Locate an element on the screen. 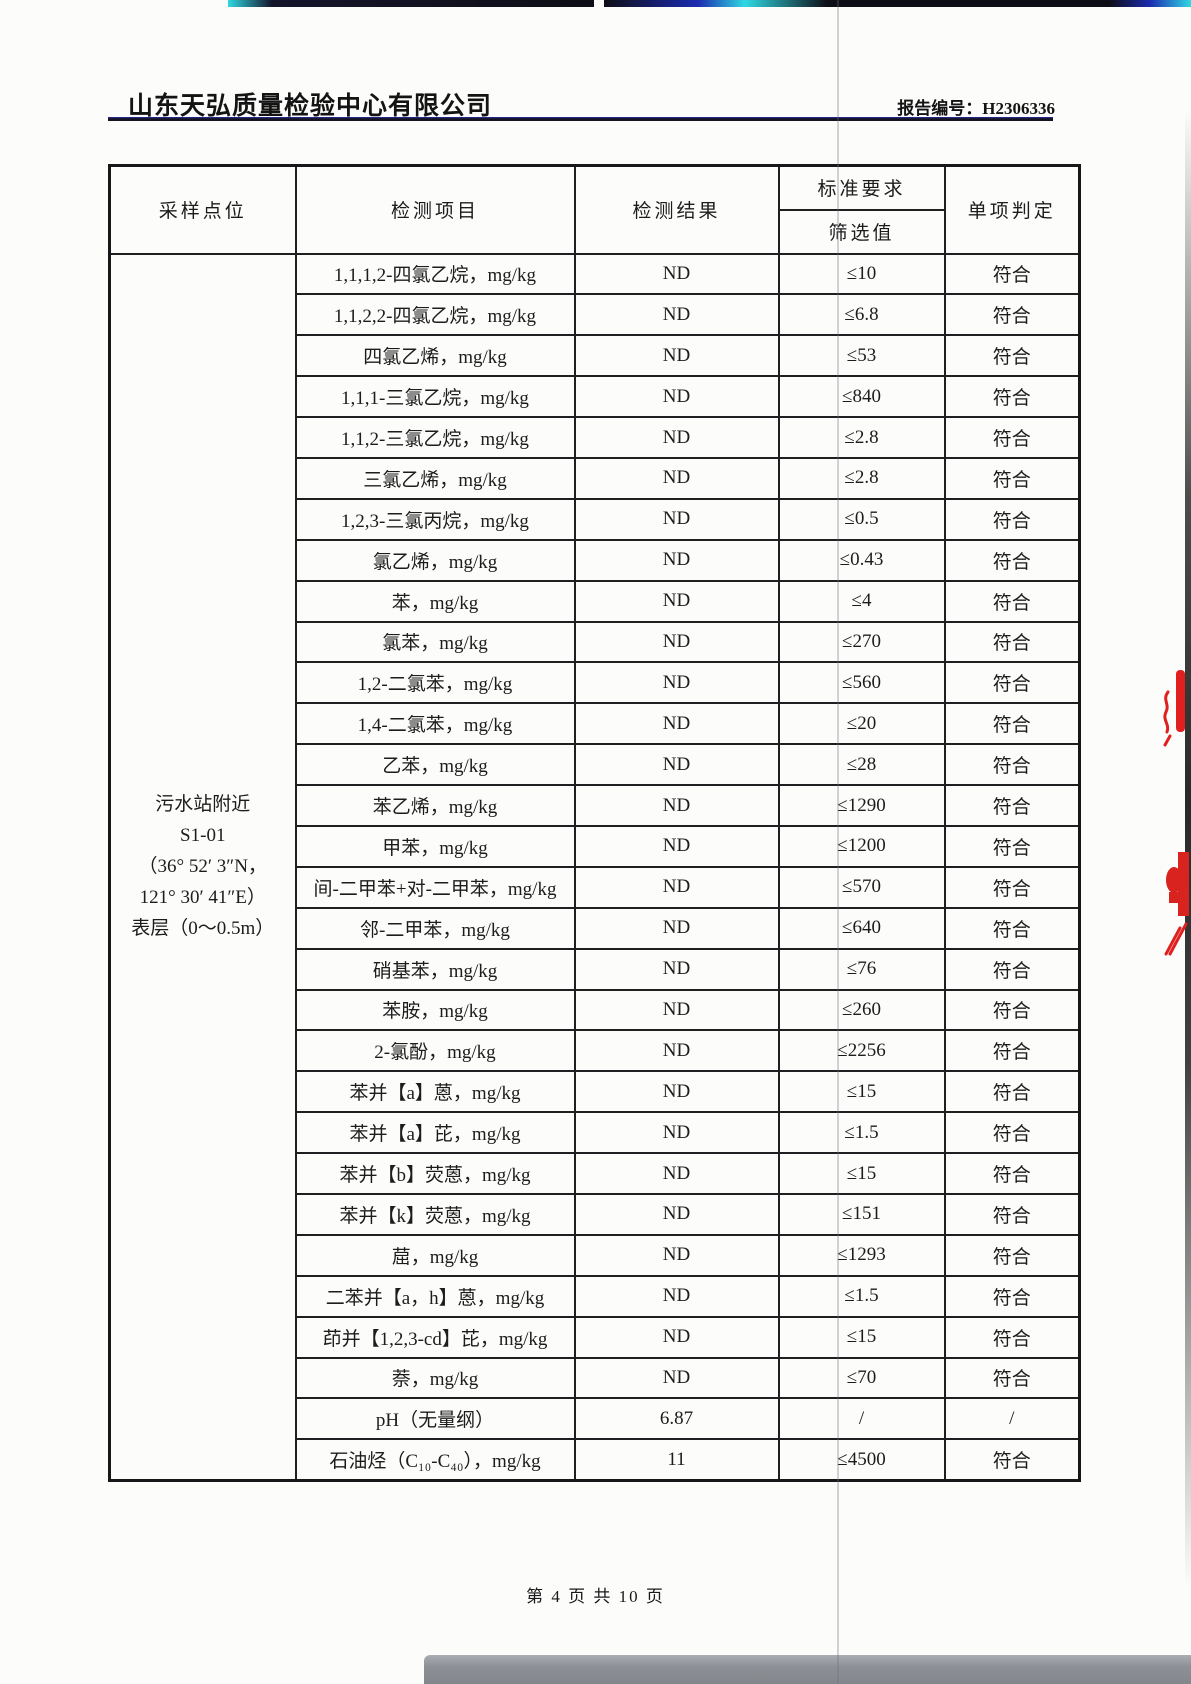  table-row: 二苯并【a，h】蒽，mg/kg ND ≤1.5 符合 is located at coordinates (595, 1296).